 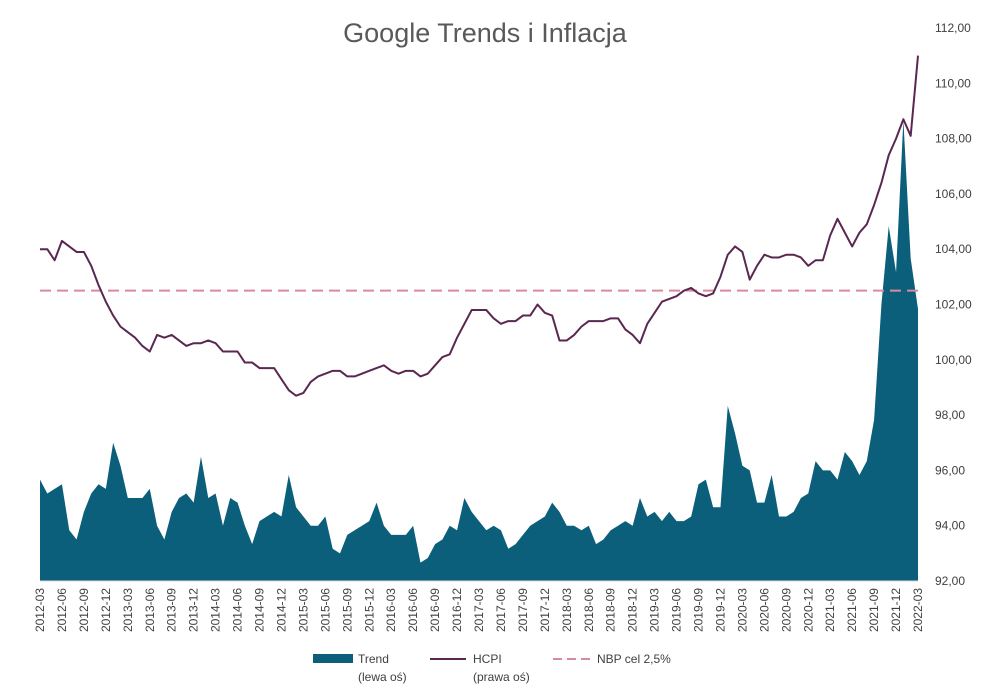 What do you see at coordinates (485, 33) in the screenshot?
I see `chart-title: Google Trends i Inflacja` at bounding box center [485, 33].